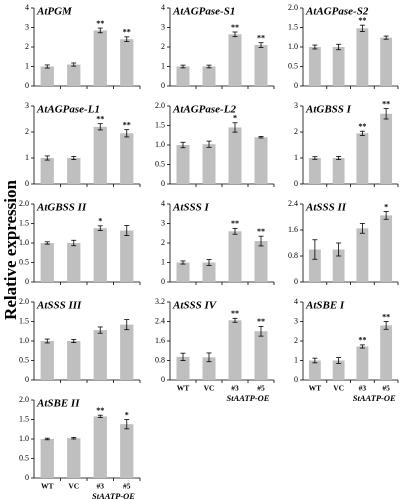 The height and width of the screenshot is (500, 405). What do you see at coordinates (68, 110) in the screenshot?
I see `panel-title: AtAGPase-L1` at bounding box center [68, 110].